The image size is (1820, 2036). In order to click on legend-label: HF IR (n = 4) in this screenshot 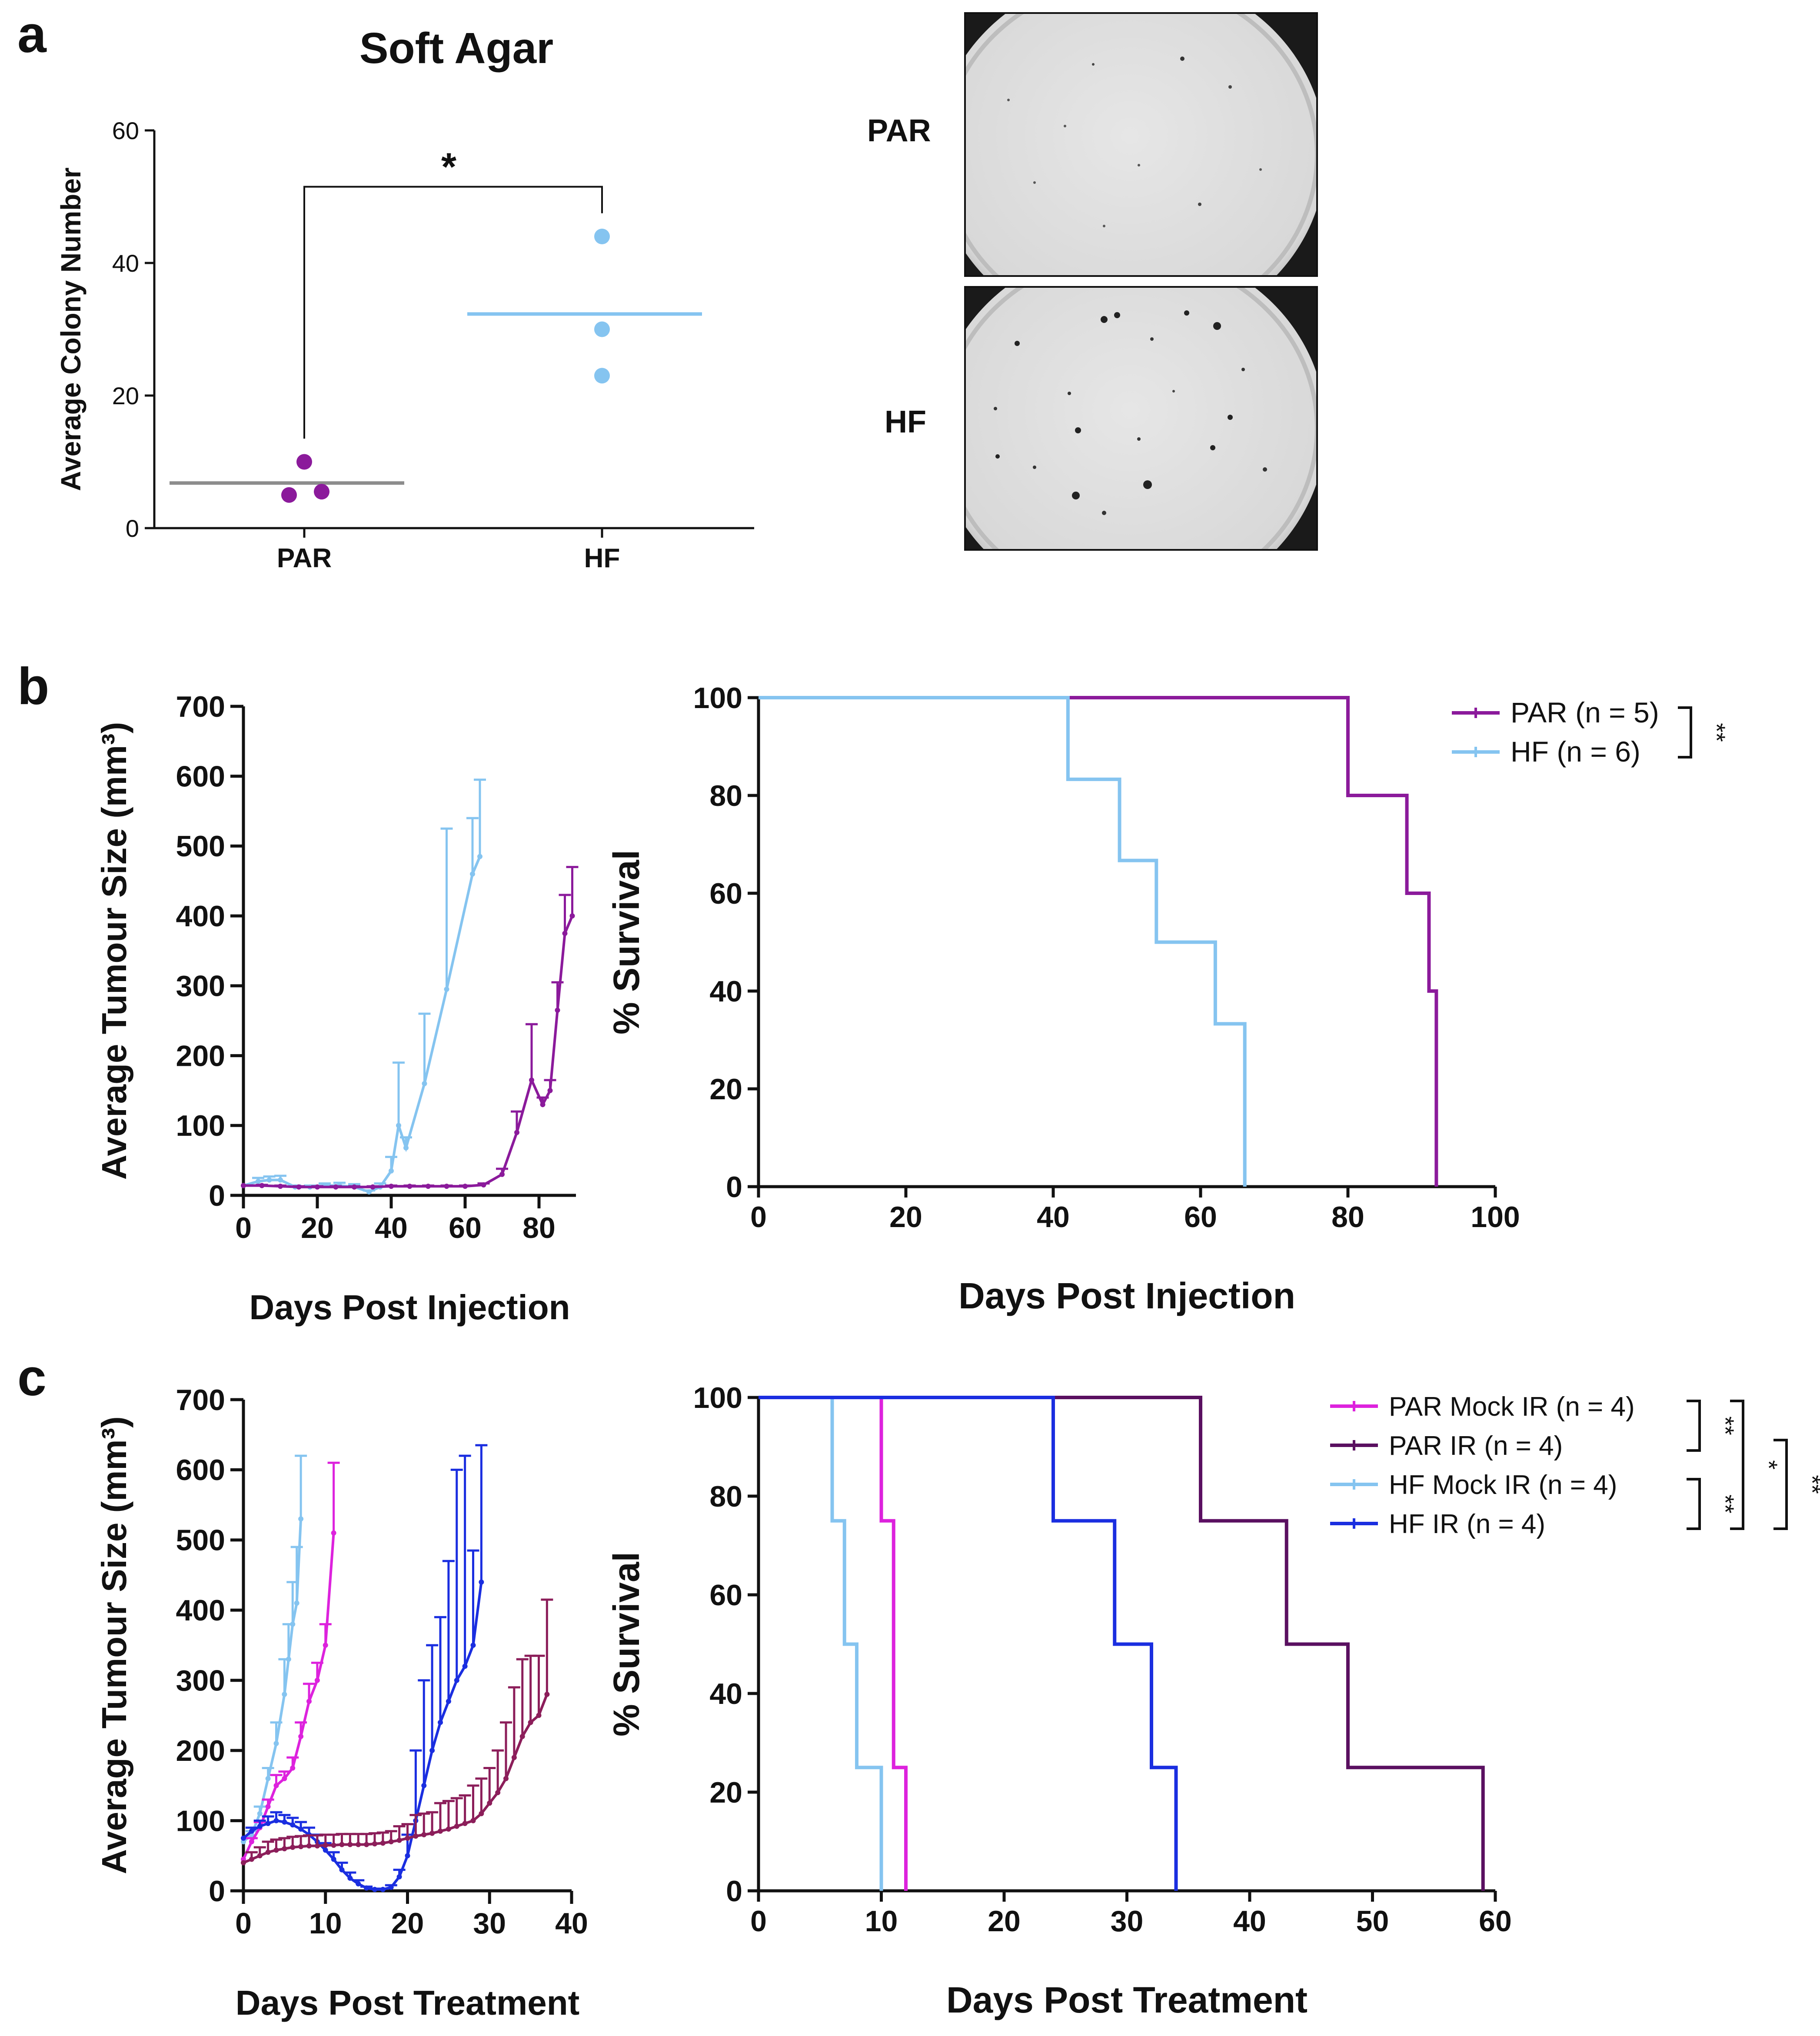, I will do `click(1467, 1524)`.